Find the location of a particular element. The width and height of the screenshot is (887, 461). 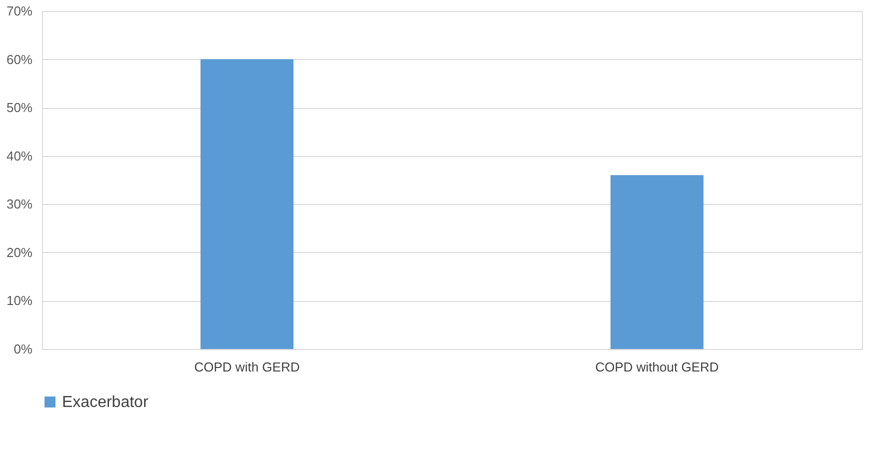

y-tick-label: 0% is located at coordinates (23, 349).